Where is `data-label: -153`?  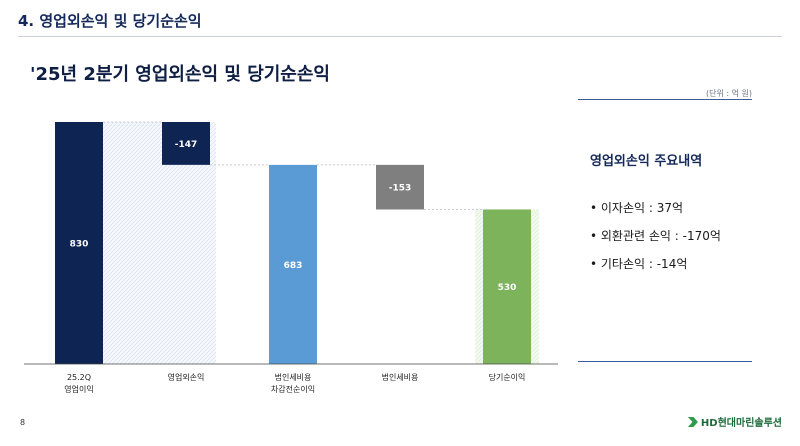
data-label: -153 is located at coordinates (400, 189).